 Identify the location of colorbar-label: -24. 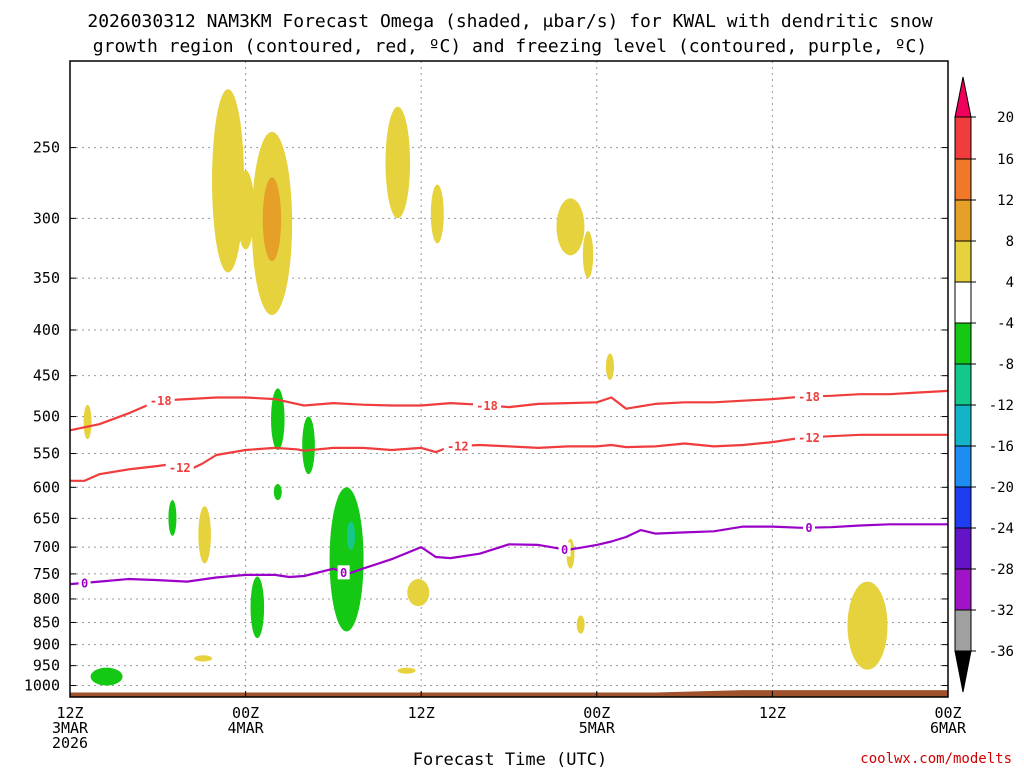
(1001, 529).